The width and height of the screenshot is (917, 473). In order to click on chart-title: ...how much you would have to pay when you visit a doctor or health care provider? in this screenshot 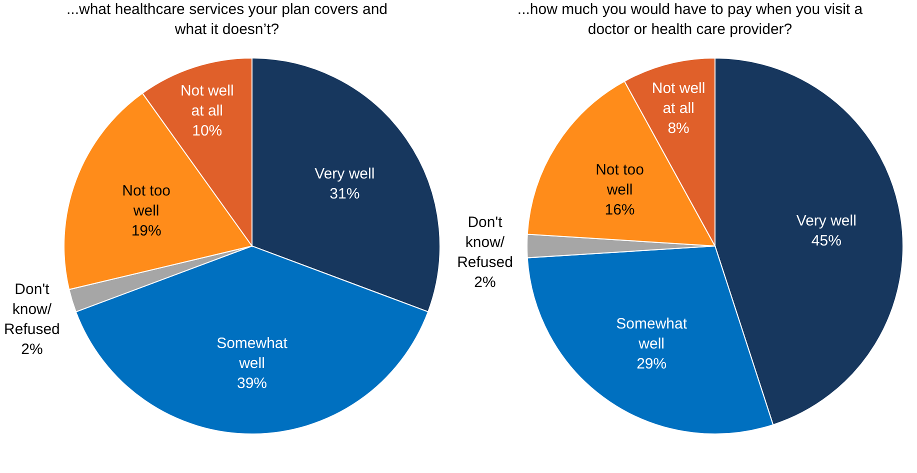, I will do `click(690, 19)`.